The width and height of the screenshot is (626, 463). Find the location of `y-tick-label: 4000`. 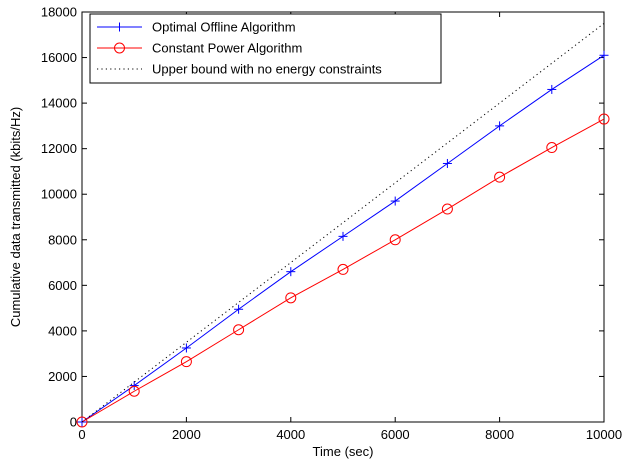

y-tick-label: 4000 is located at coordinates (62, 330).